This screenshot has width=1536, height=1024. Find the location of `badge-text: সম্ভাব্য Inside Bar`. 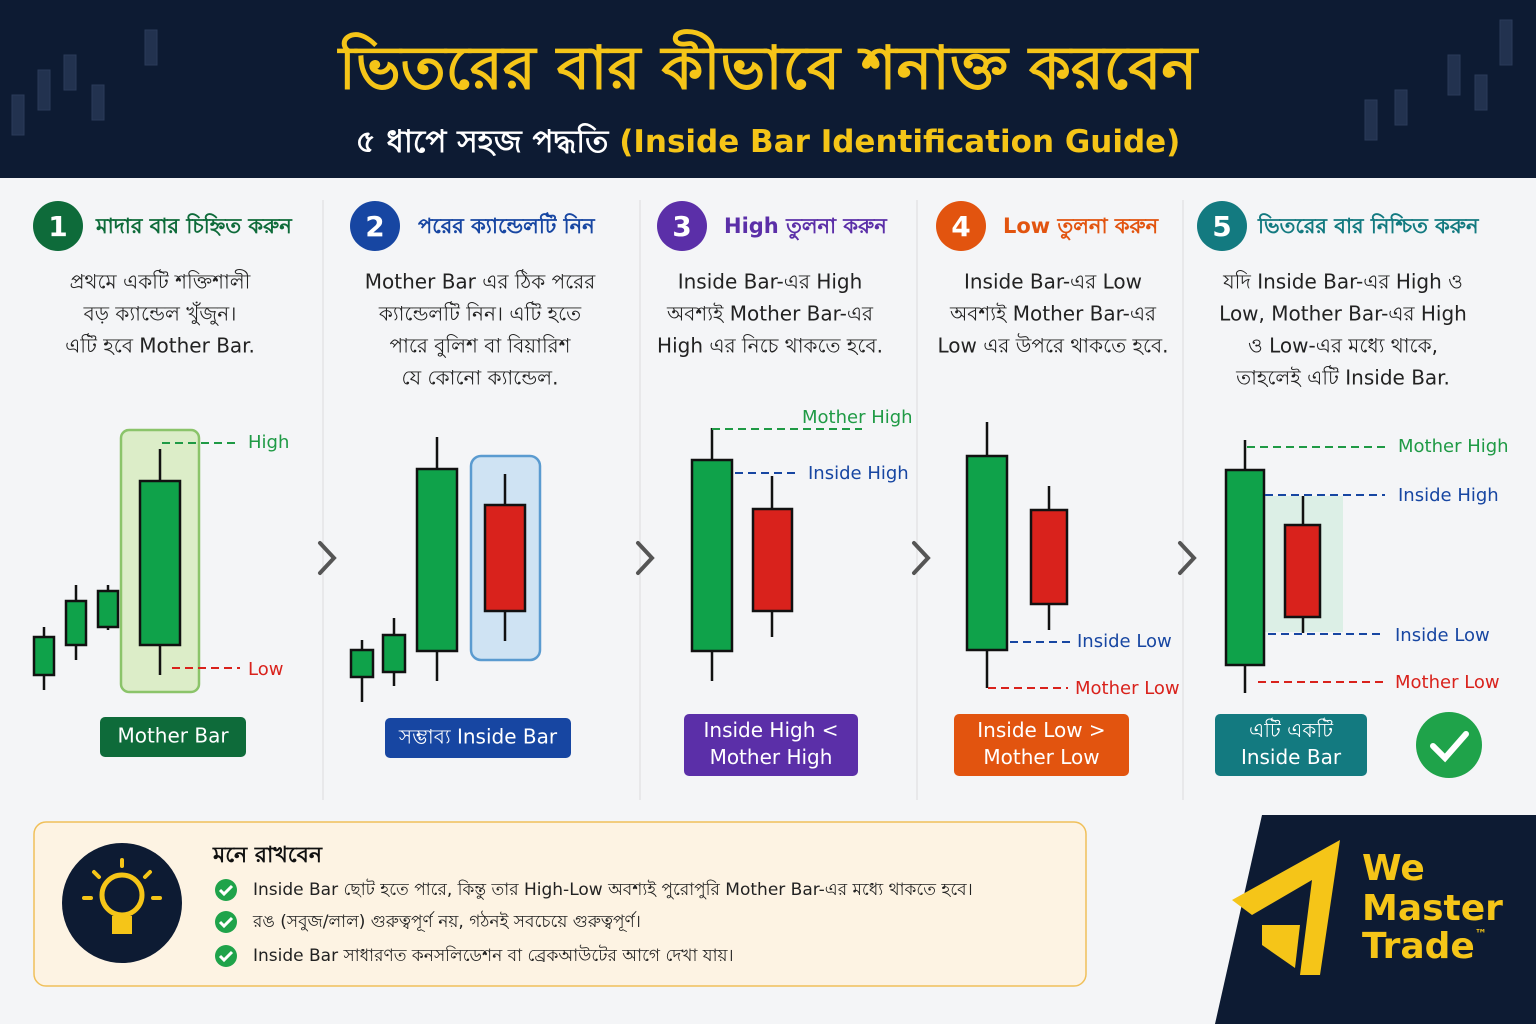

badge-text: সম্ভাব্য Inside Bar is located at coordinates (478, 737).